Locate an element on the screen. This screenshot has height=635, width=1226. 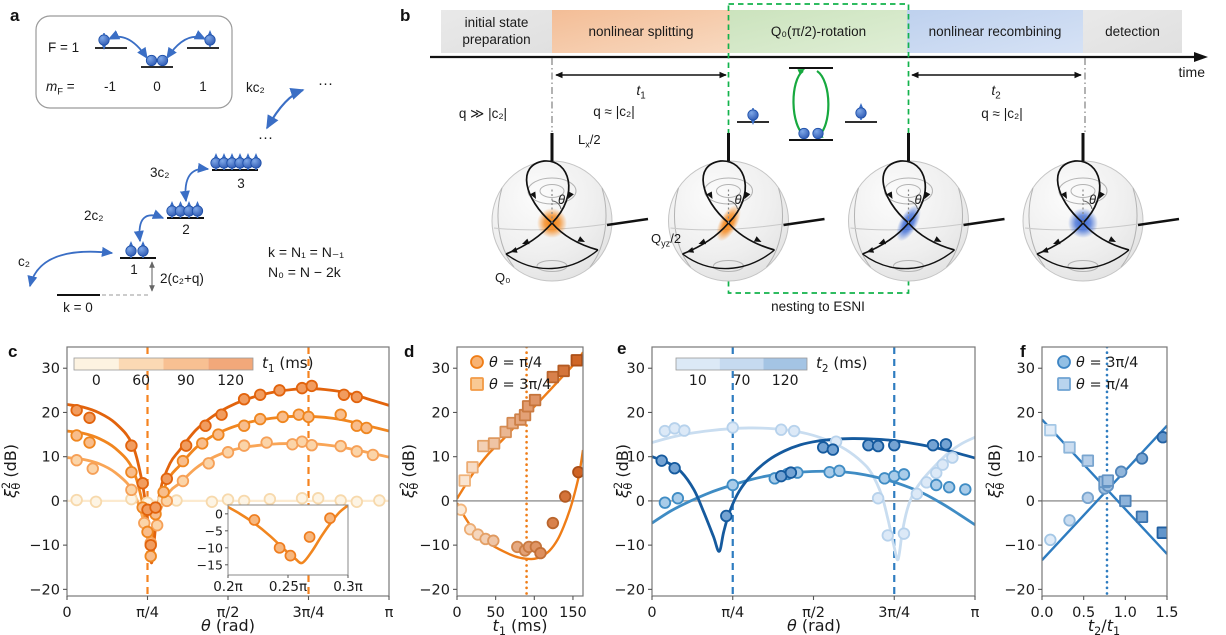
colorbar-tick-label: 10 is located at coordinates (698, 381).